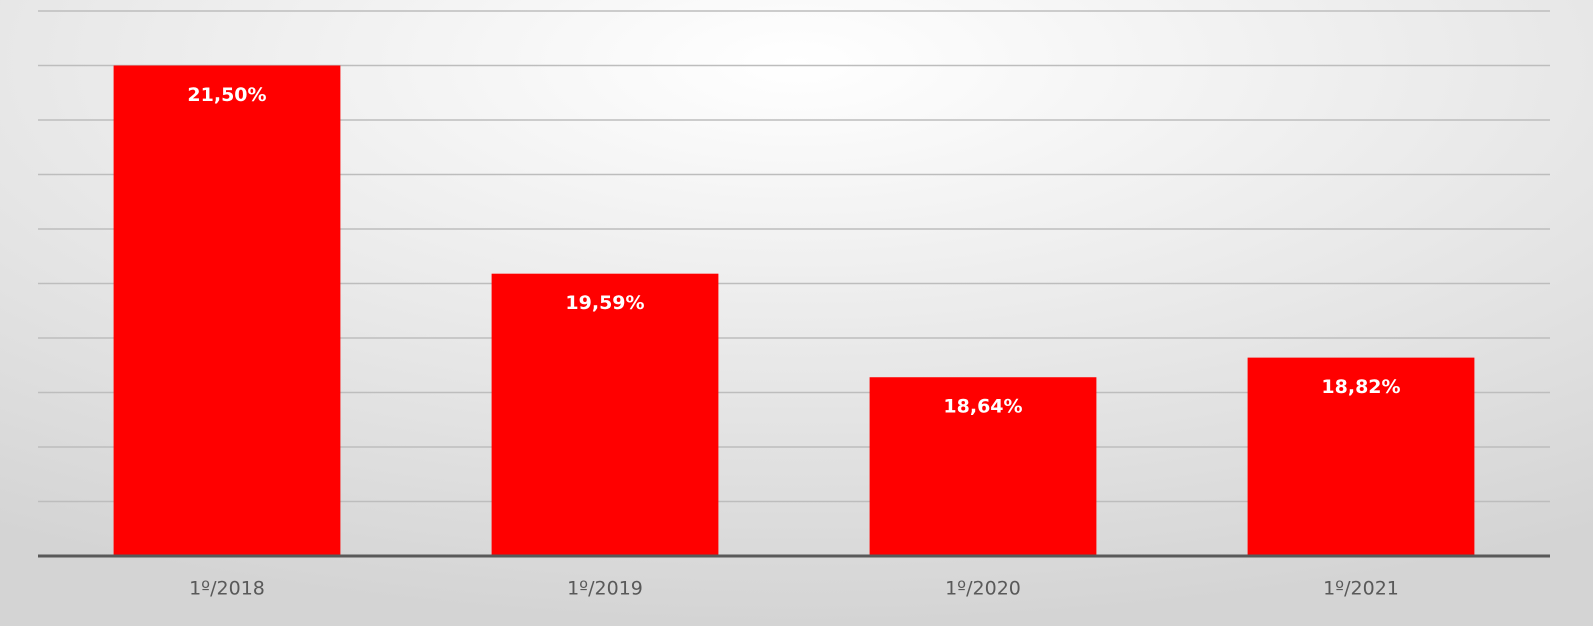 The height and width of the screenshot is (626, 1593). I want to click on data-label: 18,82%, so click(1360, 387).